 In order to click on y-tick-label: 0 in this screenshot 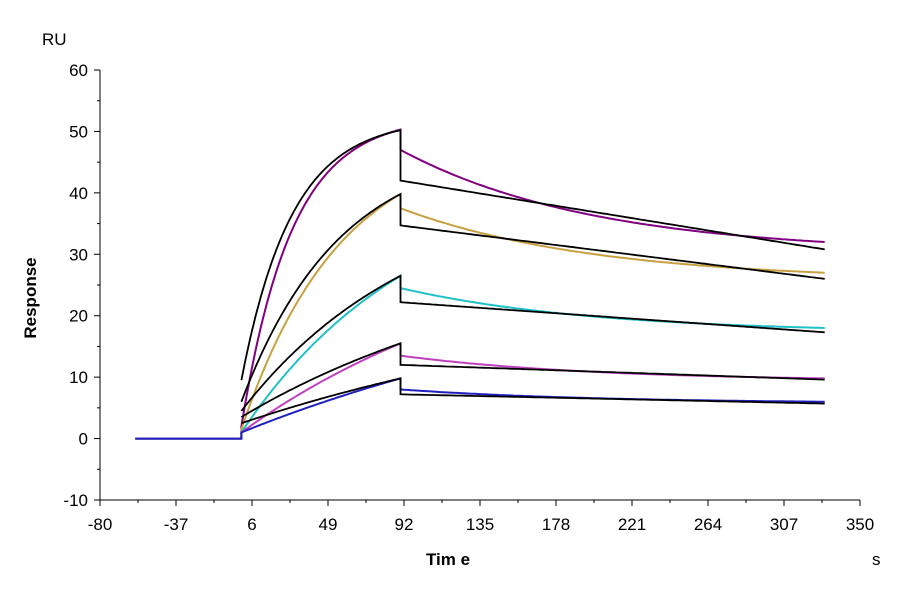, I will do `click(83, 439)`.